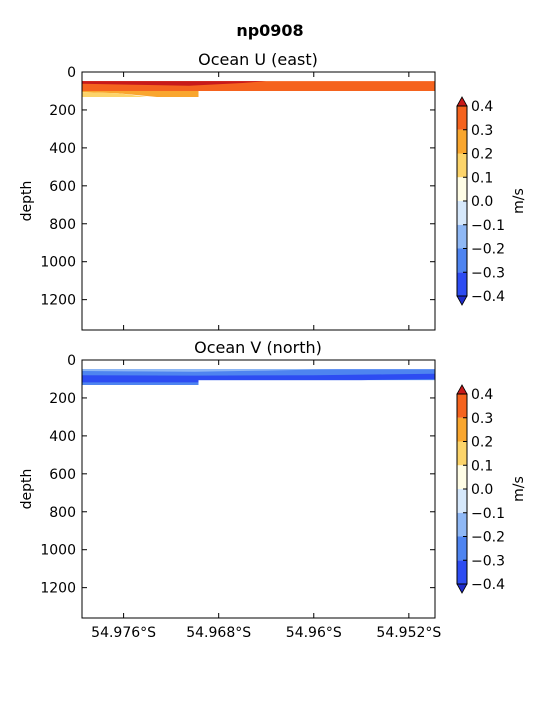 The image size is (540, 720). What do you see at coordinates (27, 201) in the screenshot?
I see `ocean-u-ylabel: depth` at bounding box center [27, 201].